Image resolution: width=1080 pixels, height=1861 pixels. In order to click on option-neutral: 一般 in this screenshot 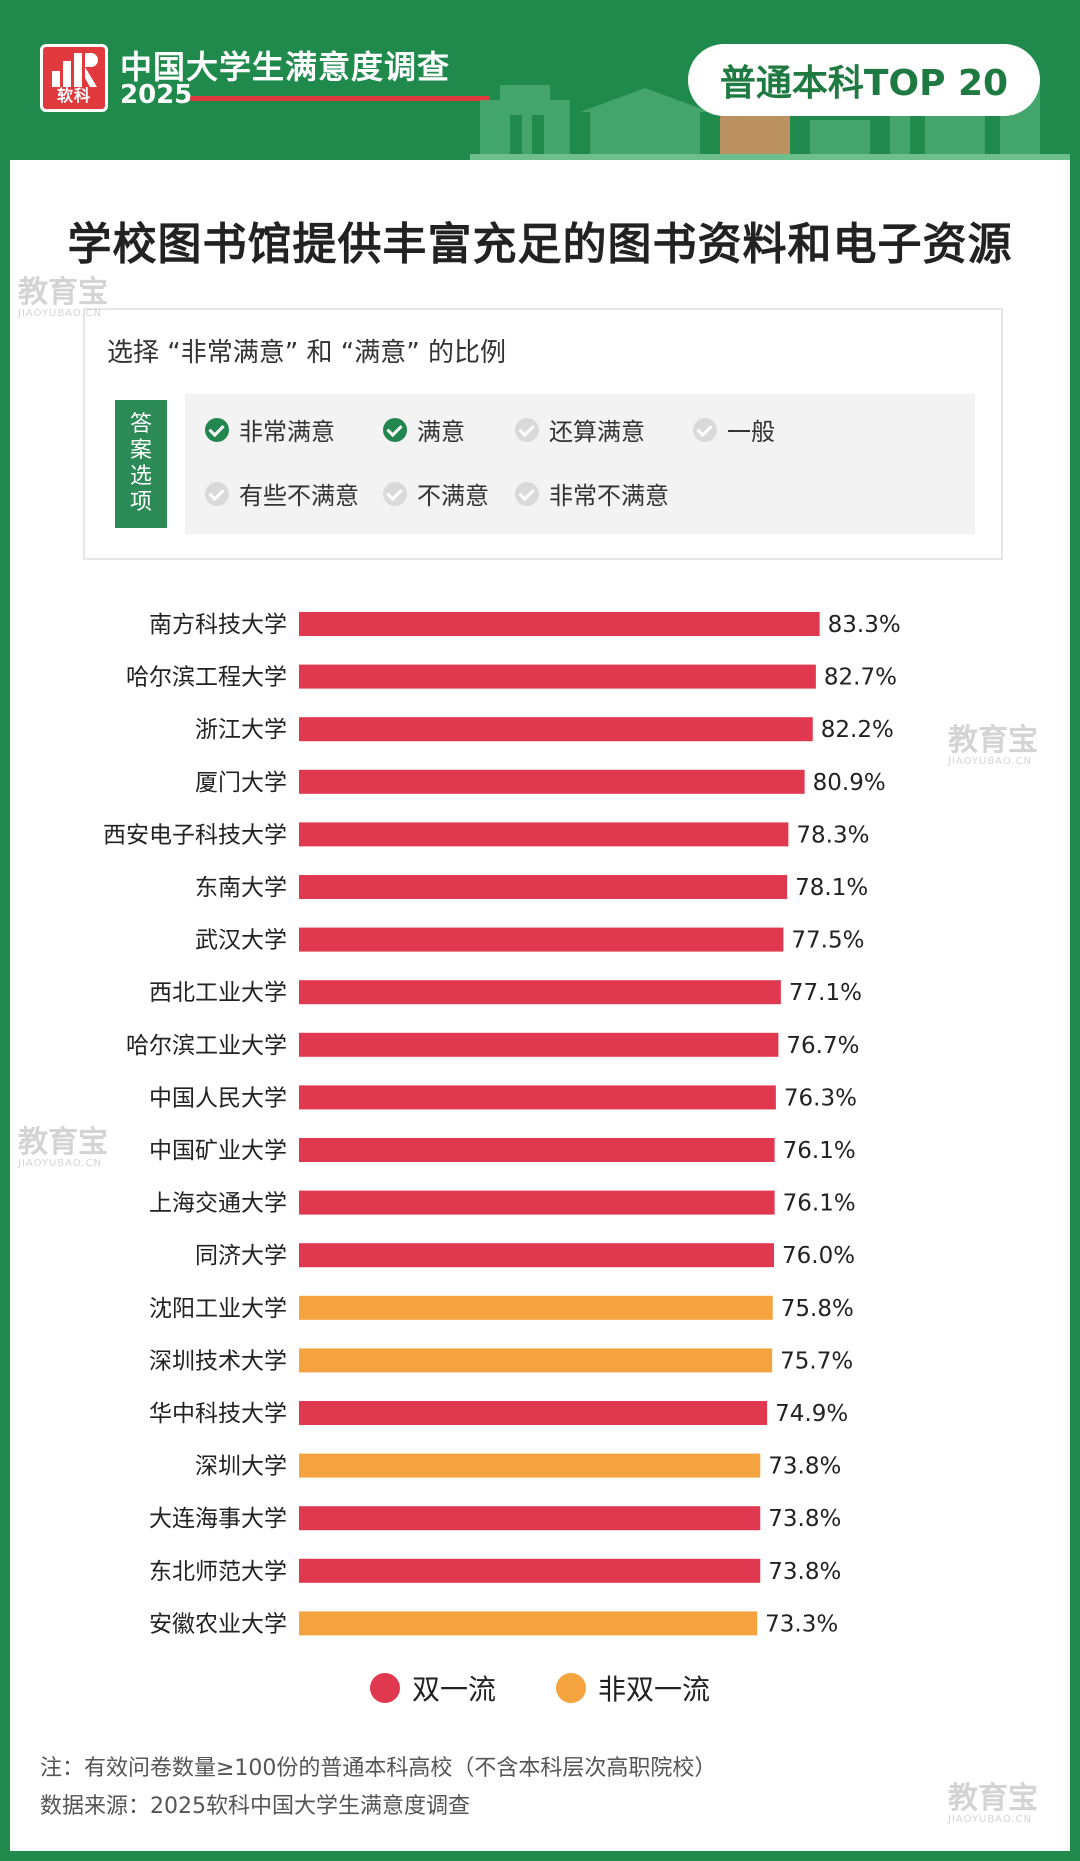, I will do `click(734, 429)`.